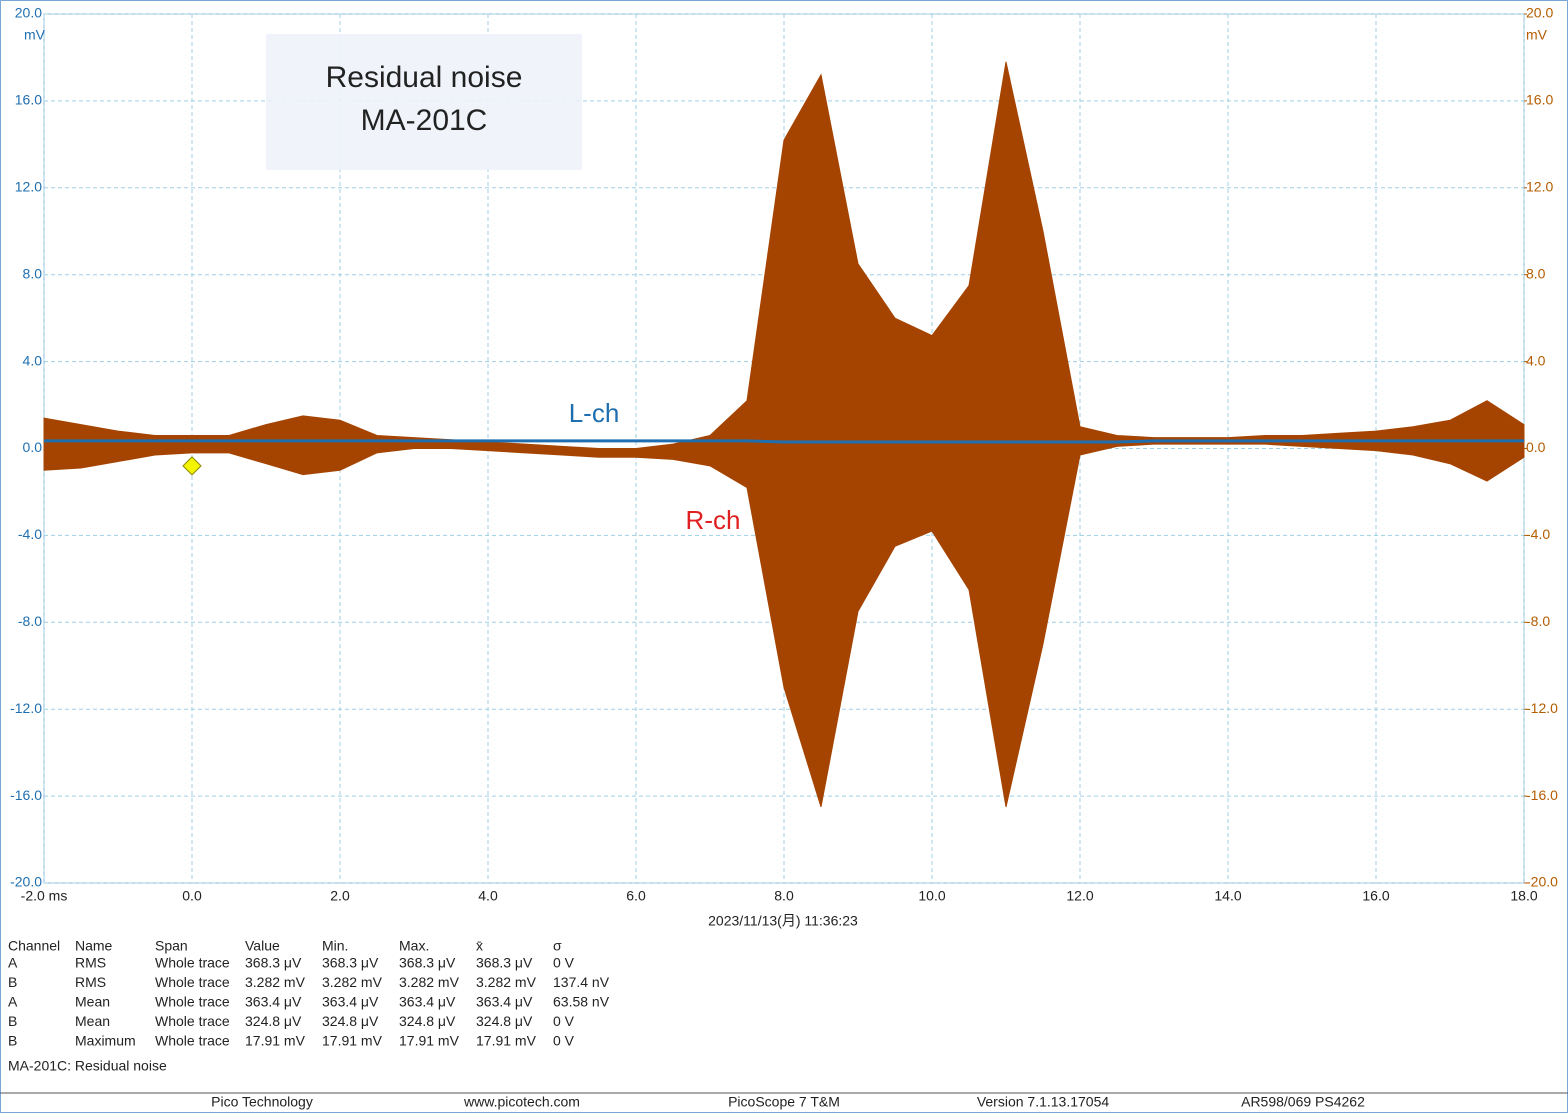 This screenshot has height=1113, width=1568. What do you see at coordinates (30, 621) in the screenshot?
I see `y-tick-label: -8.0` at bounding box center [30, 621].